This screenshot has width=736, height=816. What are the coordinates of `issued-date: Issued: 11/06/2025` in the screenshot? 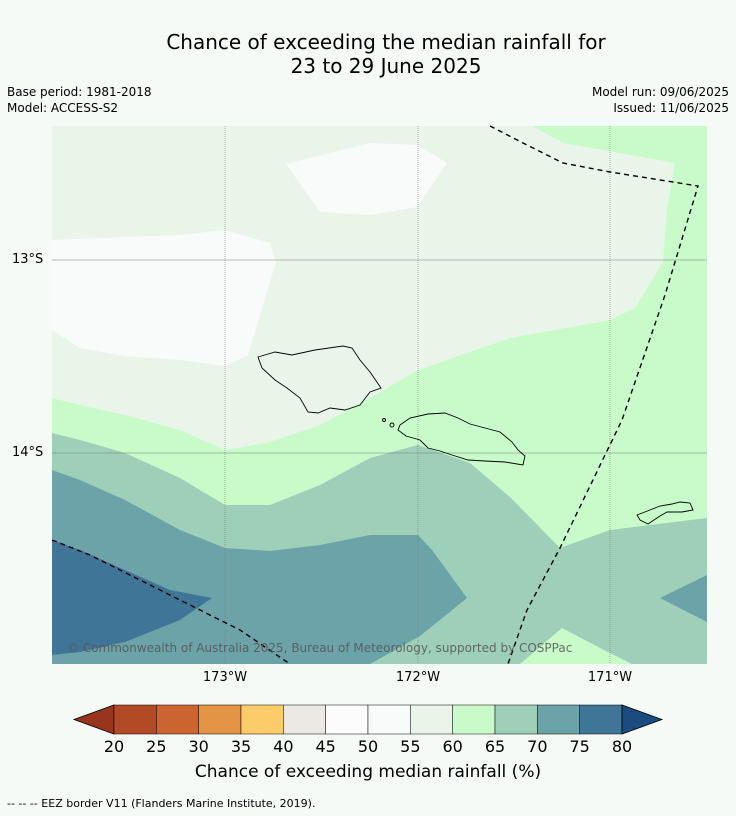 It's located at (671, 108).